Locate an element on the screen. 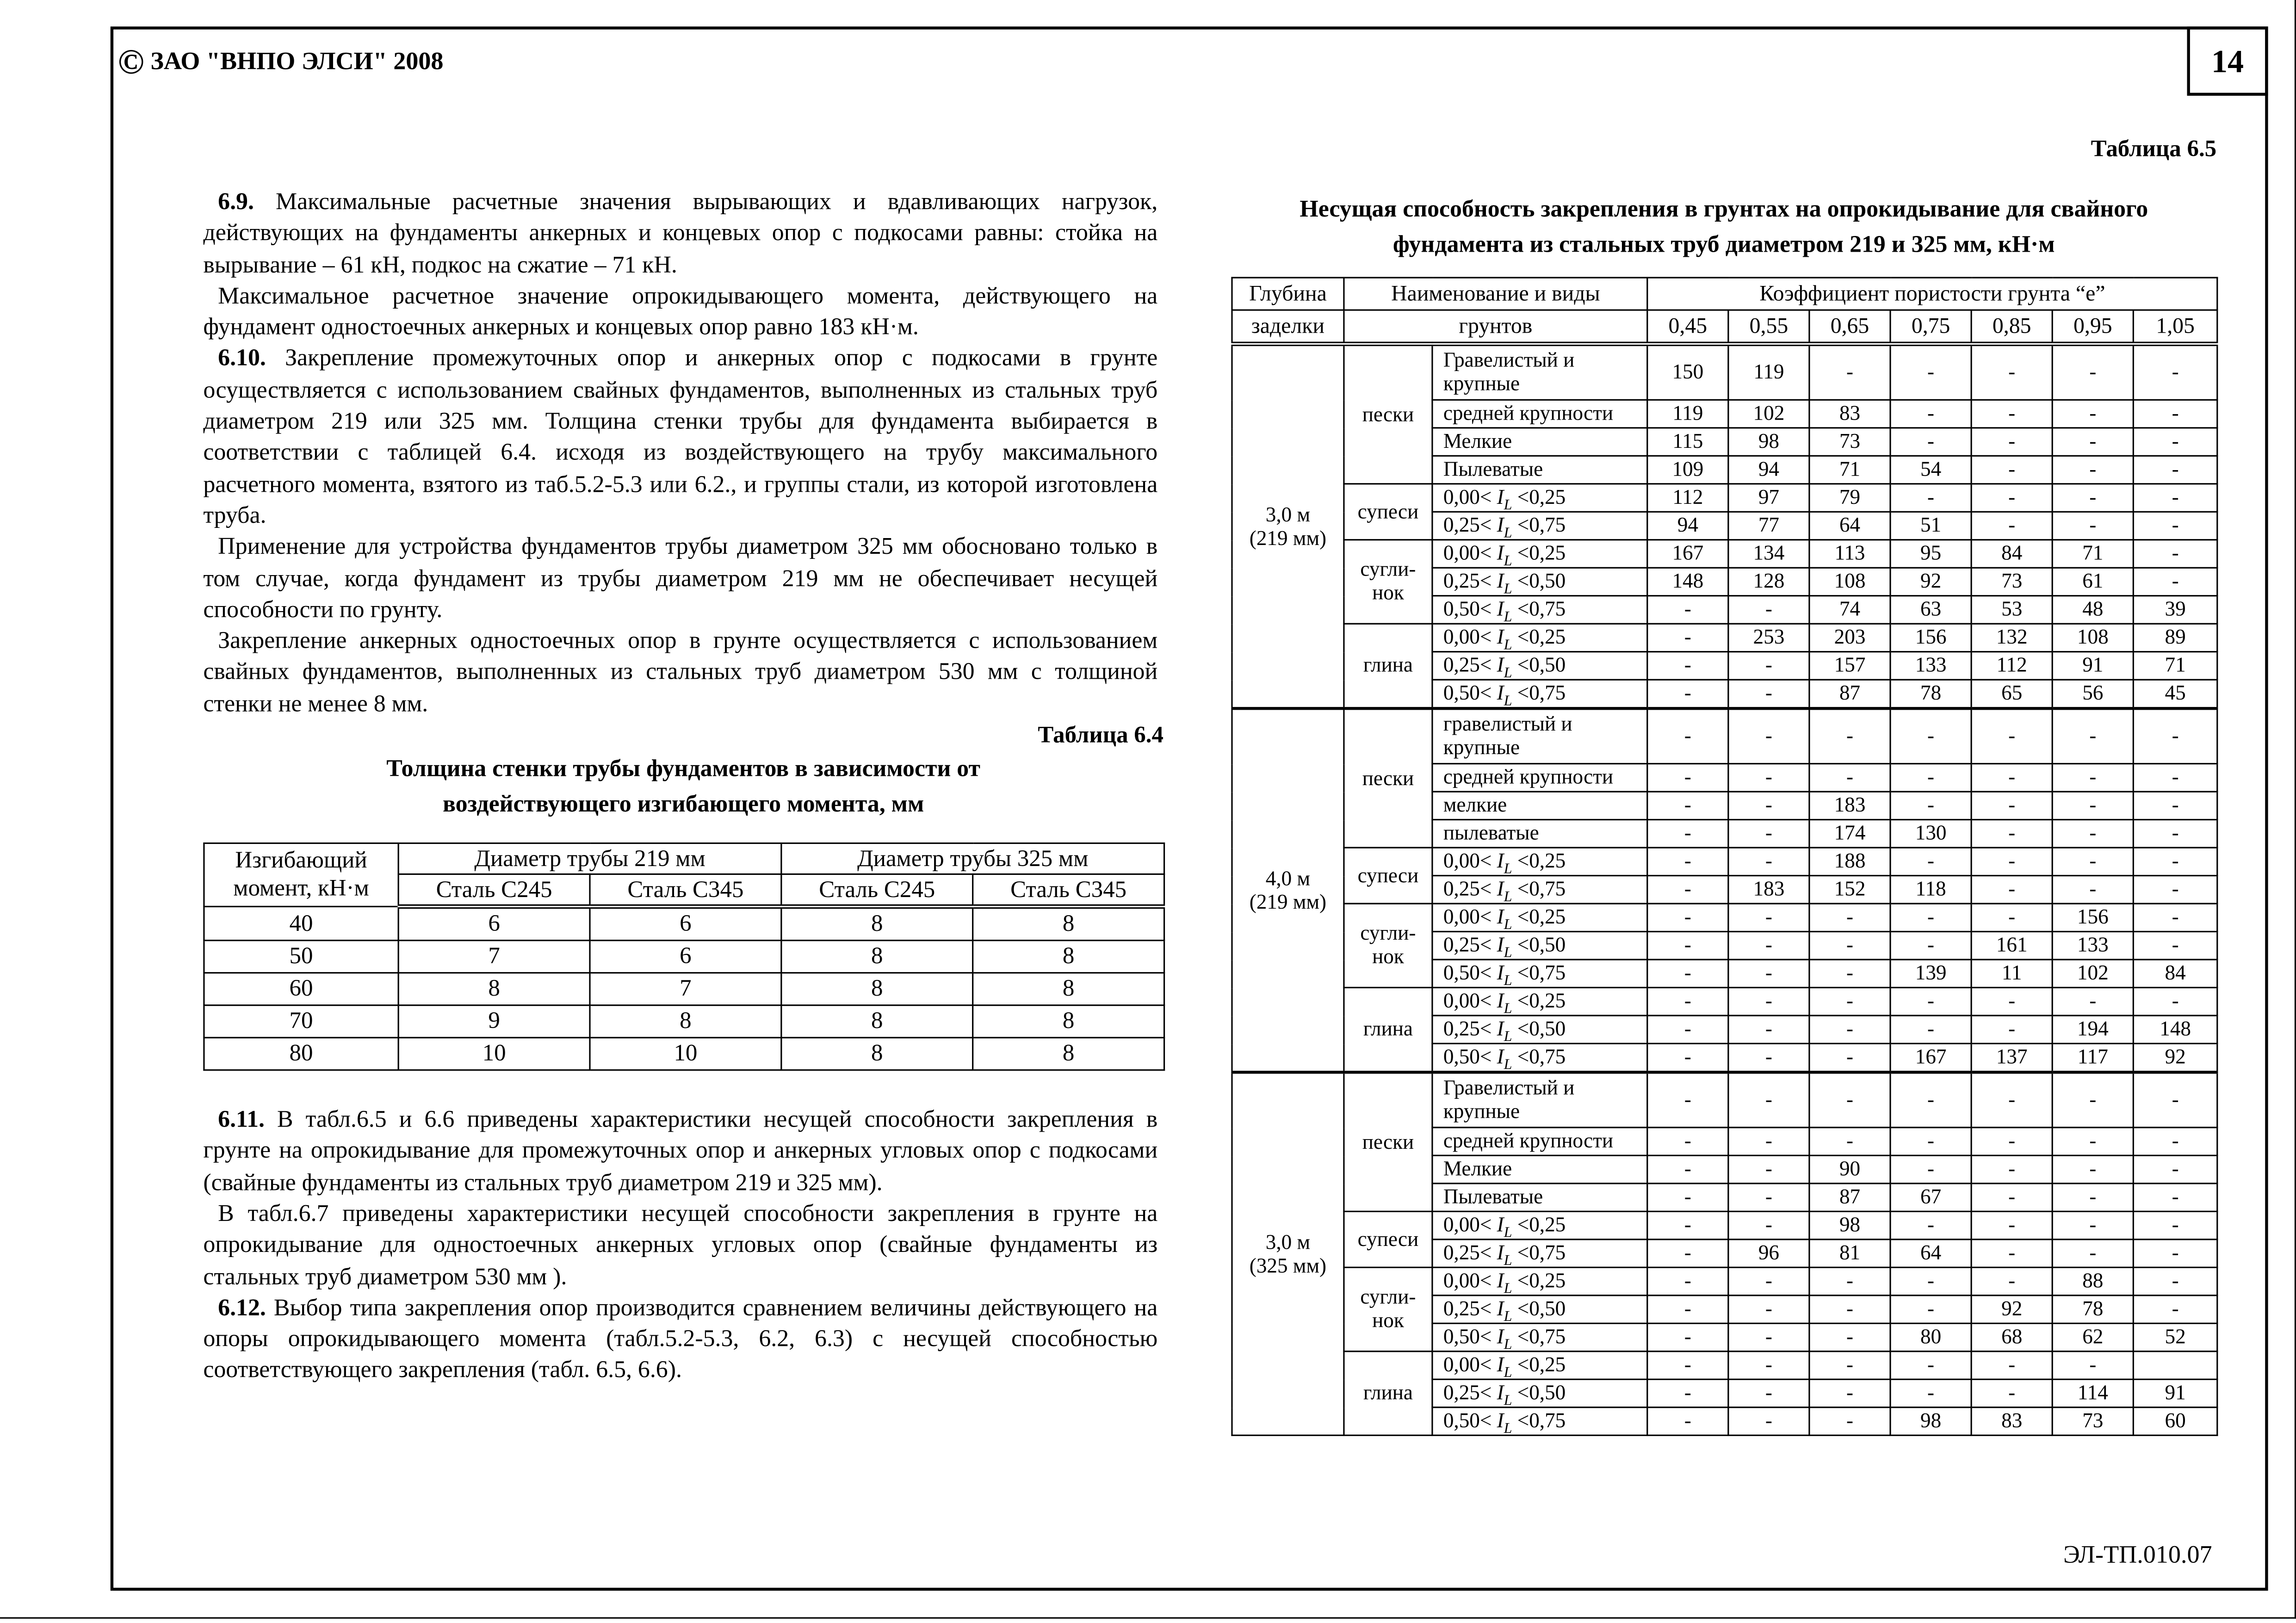  table-row: 0,25< IL <0,50- - - - -114 91 is located at coordinates (1725, 1393).